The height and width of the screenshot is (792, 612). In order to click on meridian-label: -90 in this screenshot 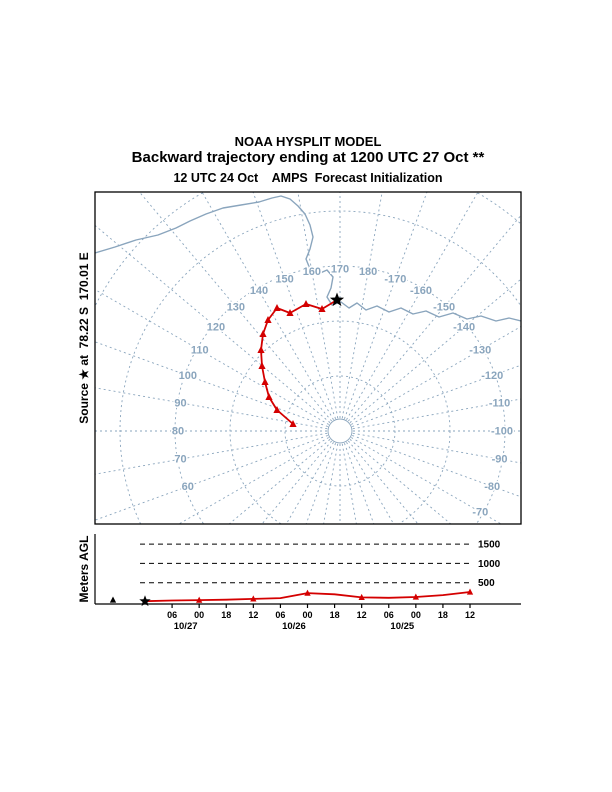, I will do `click(500, 460)`.